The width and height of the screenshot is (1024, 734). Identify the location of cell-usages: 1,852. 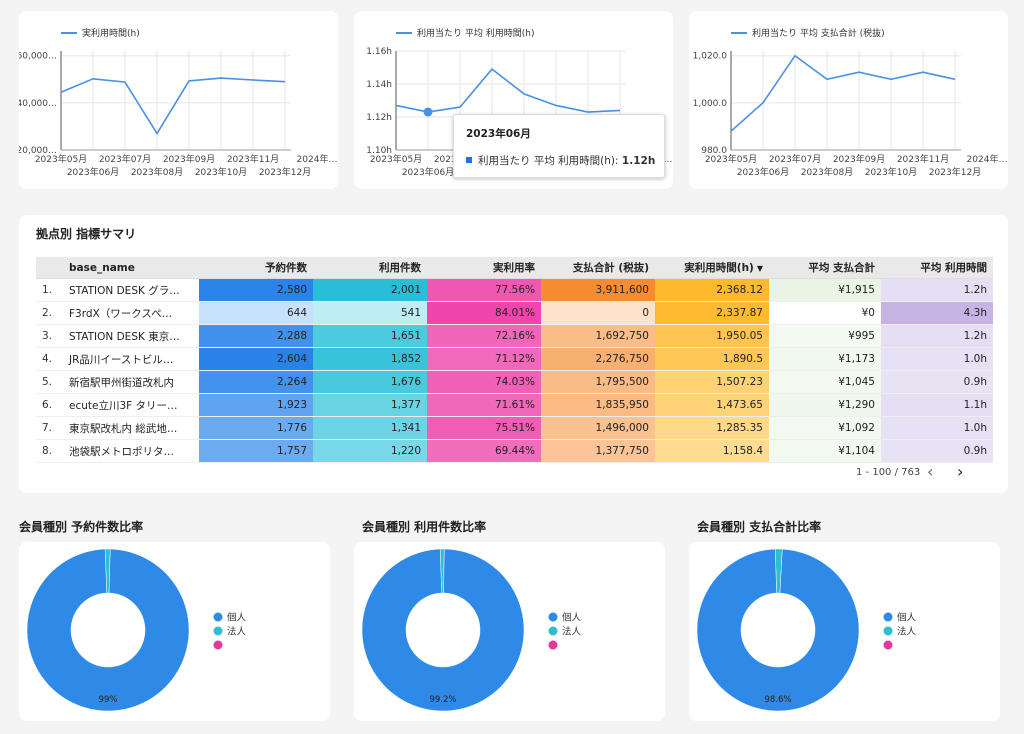
(370, 359).